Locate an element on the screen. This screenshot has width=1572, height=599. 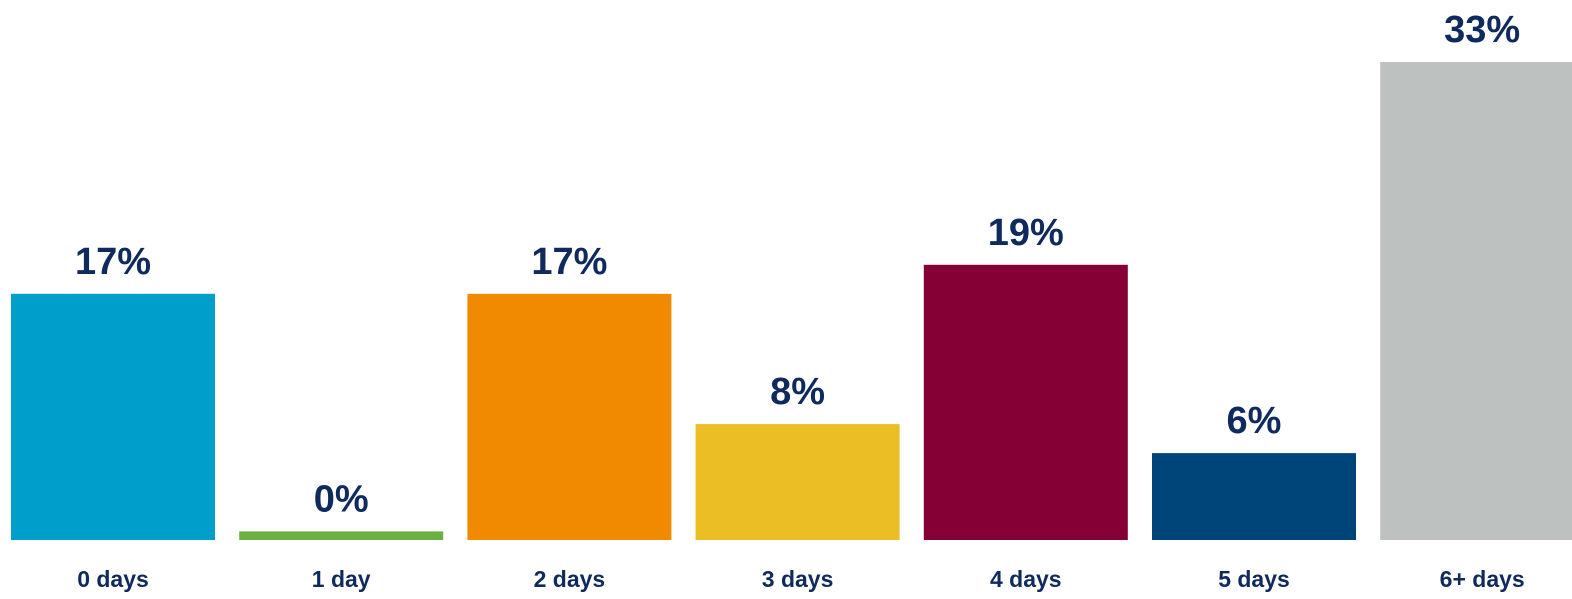
data-label-0: 17% is located at coordinates (113, 262).